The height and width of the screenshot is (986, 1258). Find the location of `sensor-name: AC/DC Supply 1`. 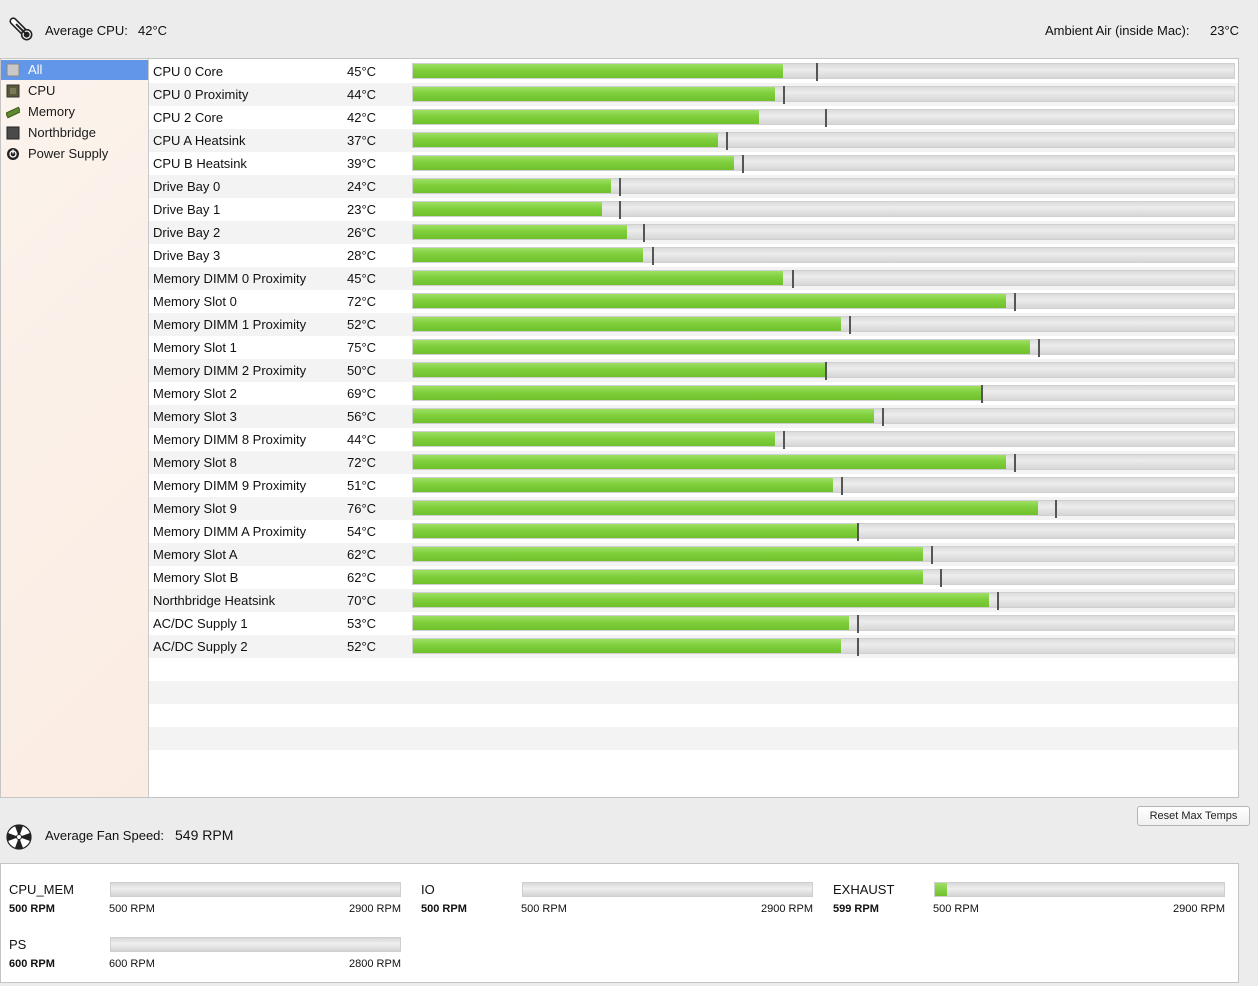

sensor-name: AC/DC Supply 1 is located at coordinates (200, 623).